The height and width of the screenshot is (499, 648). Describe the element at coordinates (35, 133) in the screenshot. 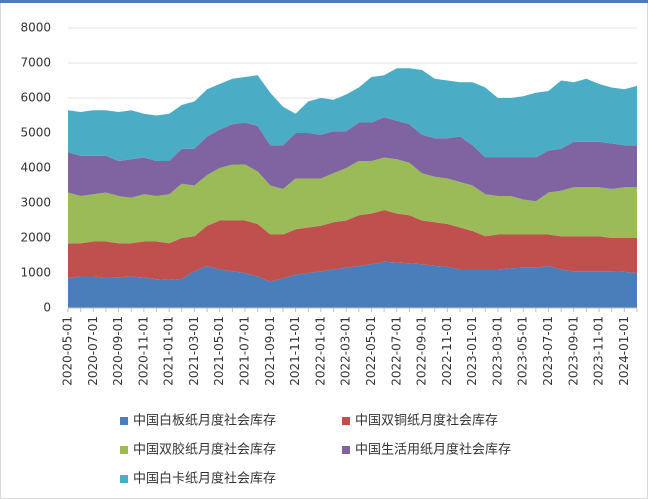

I see `y-tick-label: 5000` at that location.